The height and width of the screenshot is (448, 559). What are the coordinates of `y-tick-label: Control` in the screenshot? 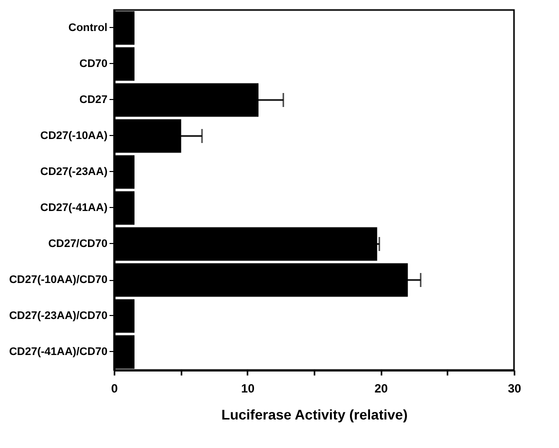 It's located at (88, 28).